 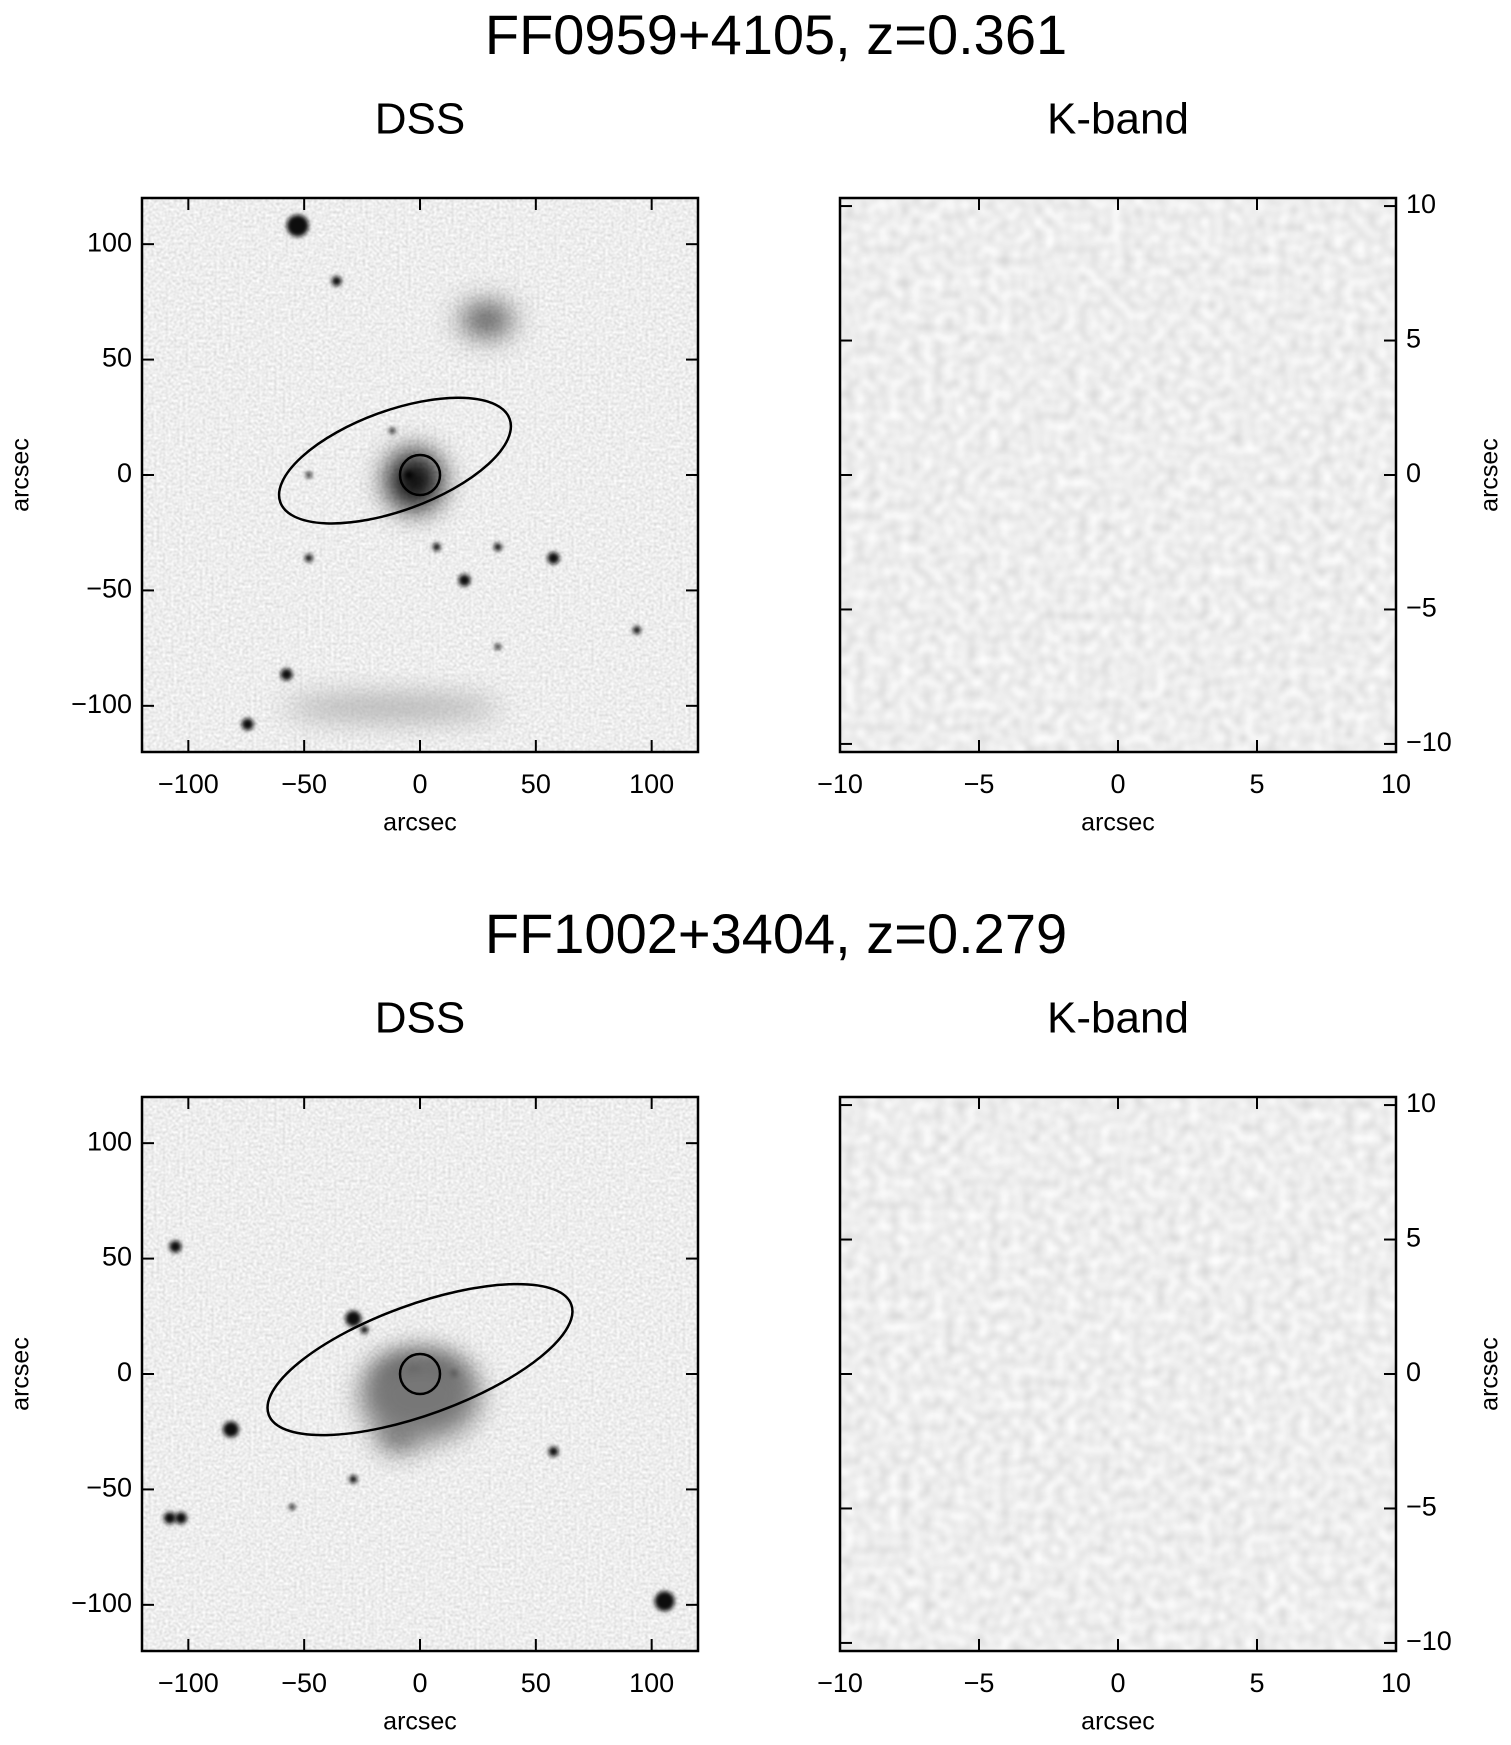 What do you see at coordinates (776, 34) in the screenshot?
I see `figure-title: FF0959+4105, z=0.361` at bounding box center [776, 34].